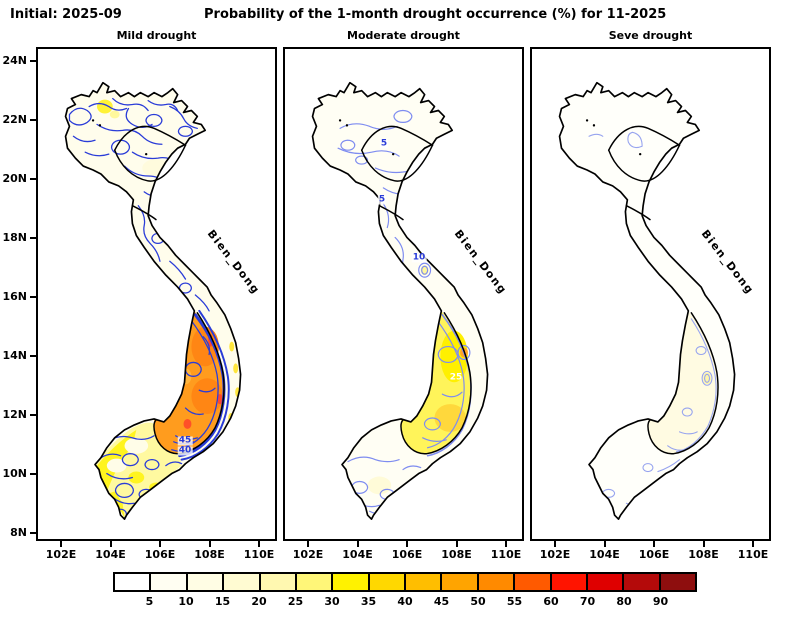  I want to click on panel-title-moderate: Moderate drought, so click(403, 35).